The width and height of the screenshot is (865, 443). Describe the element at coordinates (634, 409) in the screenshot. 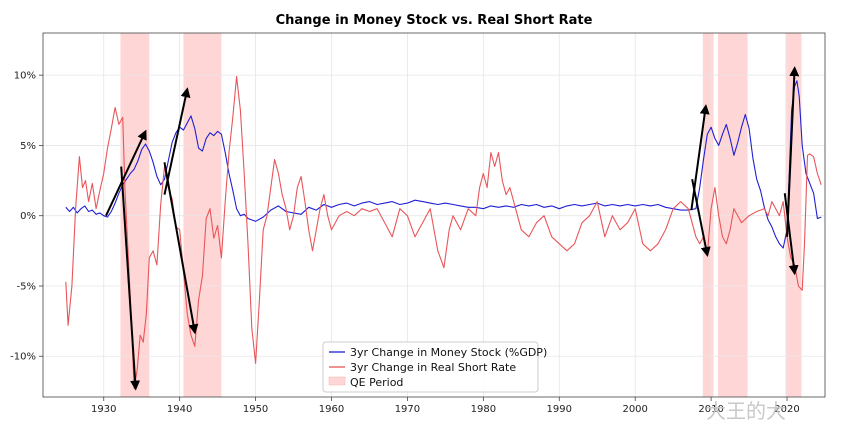

I see `x-tick-label-7: 2000` at that location.